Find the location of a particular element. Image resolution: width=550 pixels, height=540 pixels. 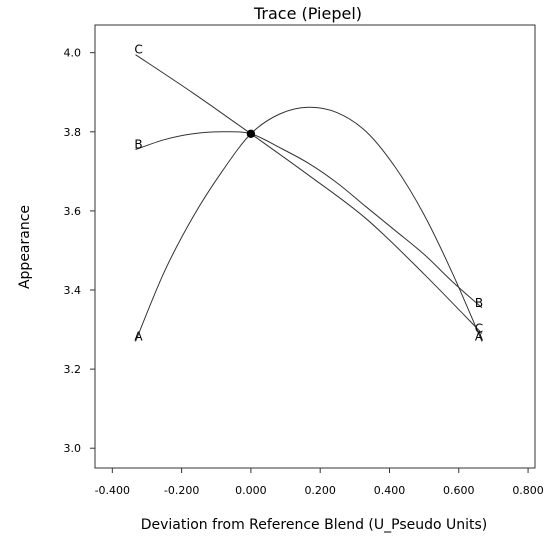

y-tick-label: 4.0 is located at coordinates (73, 53).